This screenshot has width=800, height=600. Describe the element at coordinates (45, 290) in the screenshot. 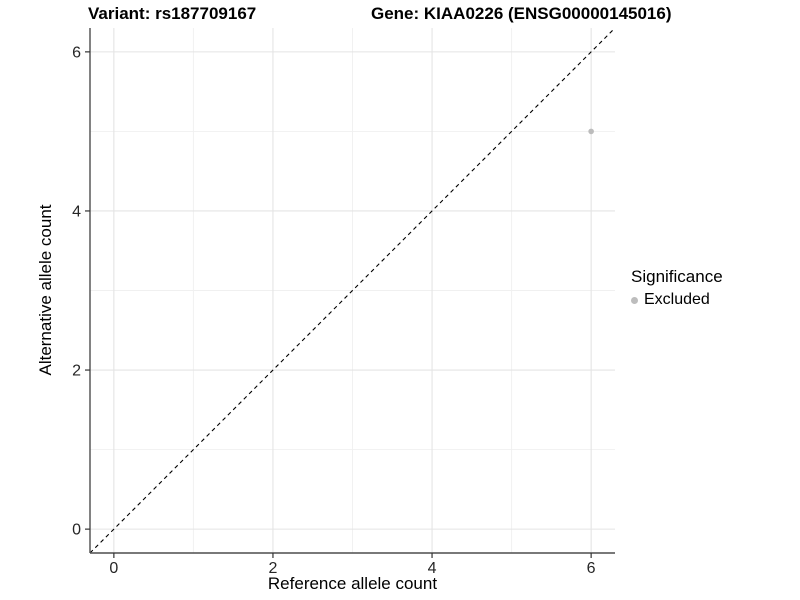

I see `y-axis-title: Alternative allele count` at that location.